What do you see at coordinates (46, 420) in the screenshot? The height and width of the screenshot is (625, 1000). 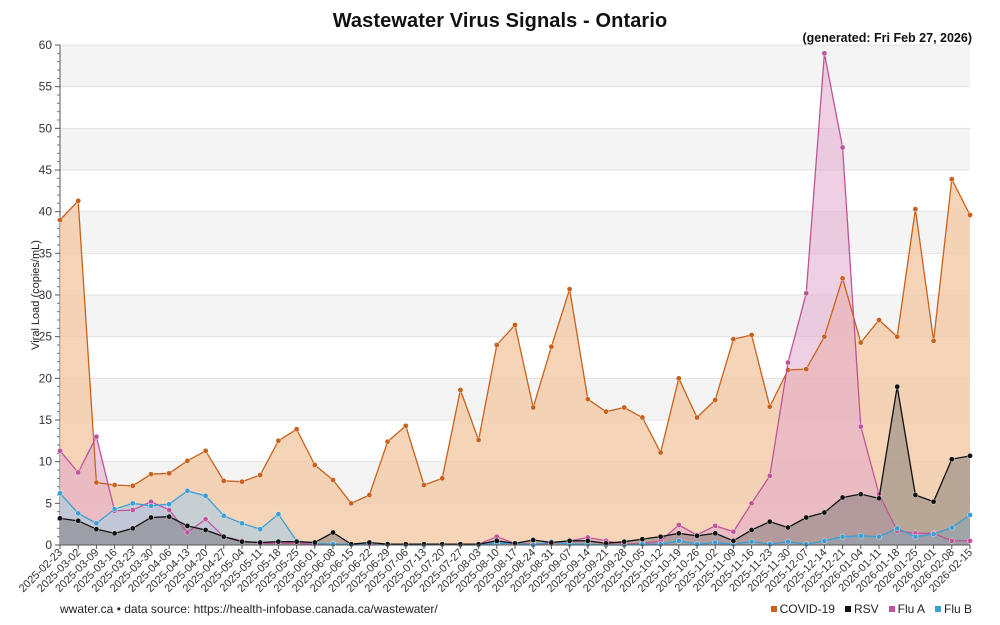 I see `y-tick-label: 15` at bounding box center [46, 420].